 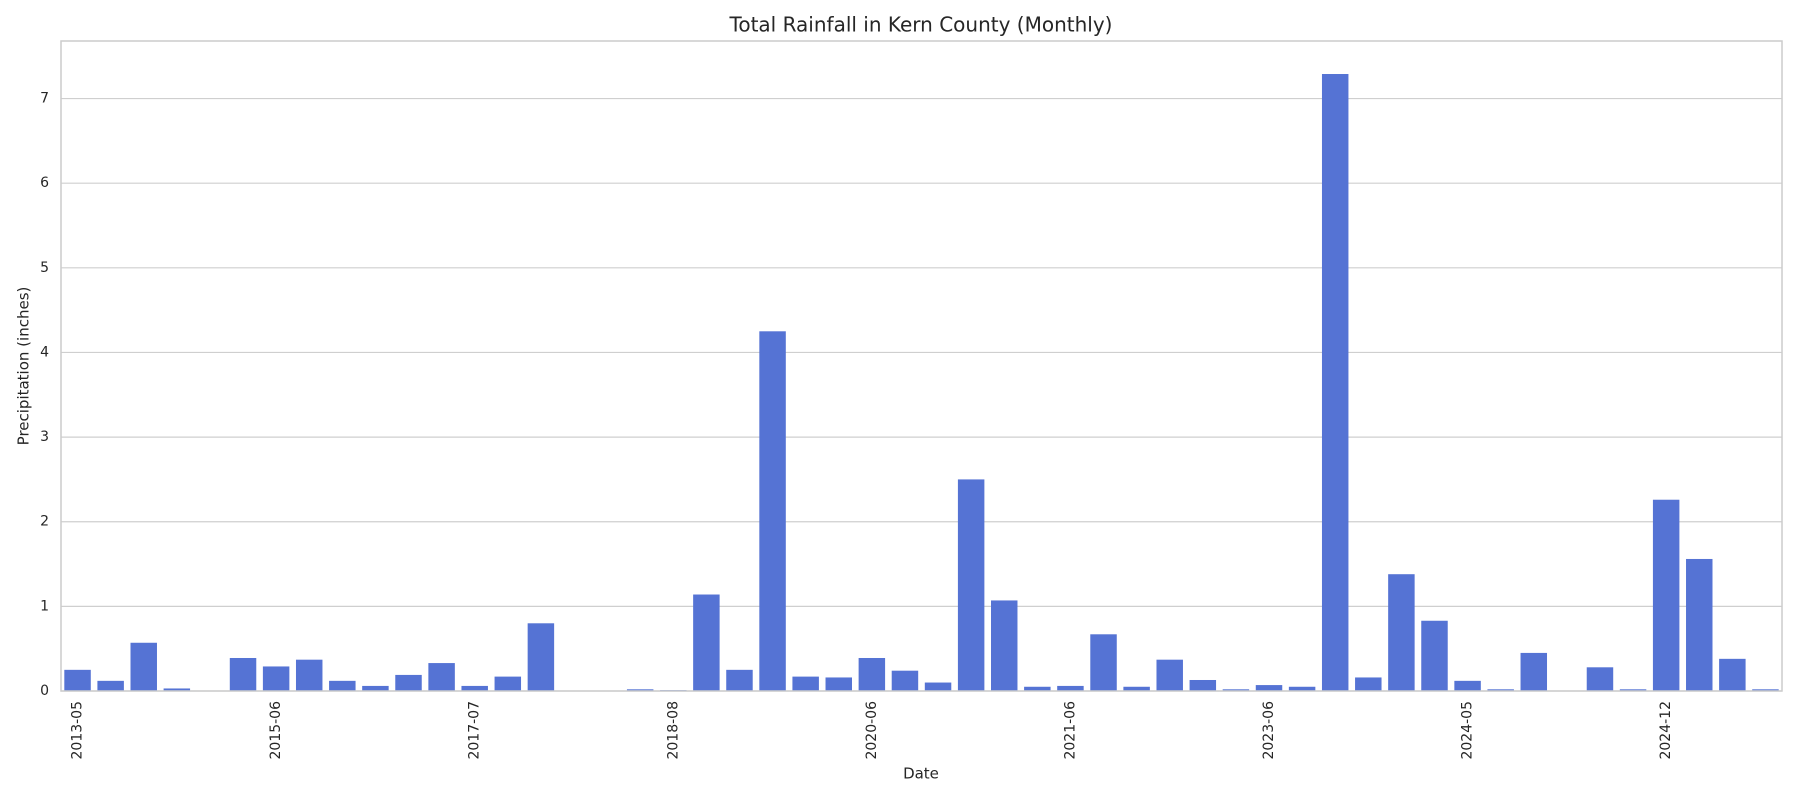 I want to click on y-tick-label: 7, so click(x=44, y=99).